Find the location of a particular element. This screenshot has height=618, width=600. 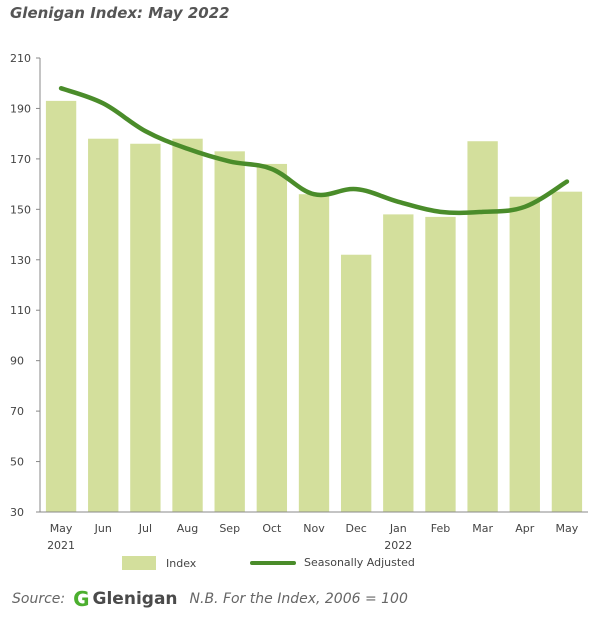

x-tick-label: Nov is located at coordinates (314, 528).